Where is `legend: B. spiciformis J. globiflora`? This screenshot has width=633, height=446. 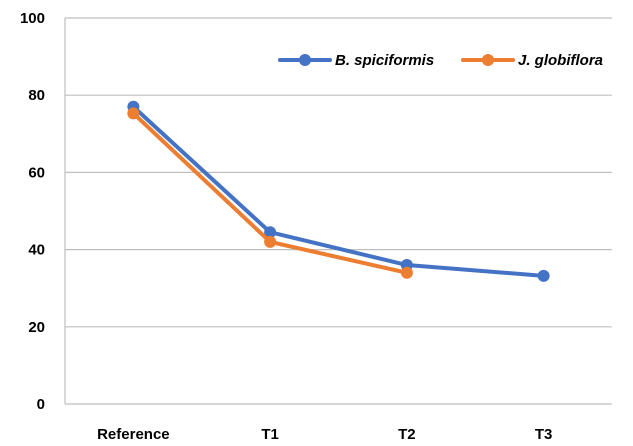
legend: B. spiciformis J. globiflora is located at coordinates (440, 60).